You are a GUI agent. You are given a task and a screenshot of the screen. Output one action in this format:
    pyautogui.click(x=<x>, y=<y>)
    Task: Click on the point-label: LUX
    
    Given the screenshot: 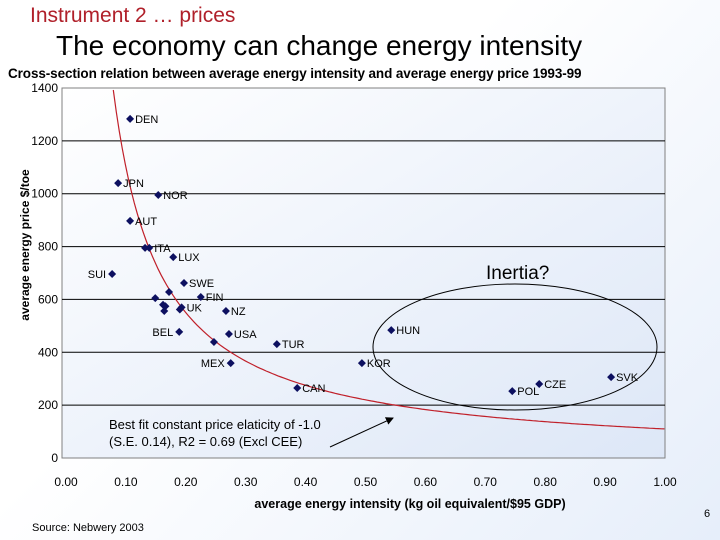 What is the action you would take?
    pyautogui.click(x=189, y=258)
    